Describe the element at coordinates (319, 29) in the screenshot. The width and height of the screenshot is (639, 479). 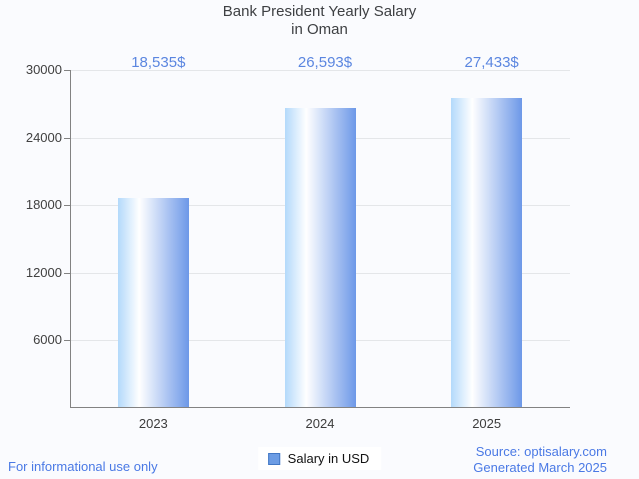
I see `chart-title-line-2: in Oman` at that location.